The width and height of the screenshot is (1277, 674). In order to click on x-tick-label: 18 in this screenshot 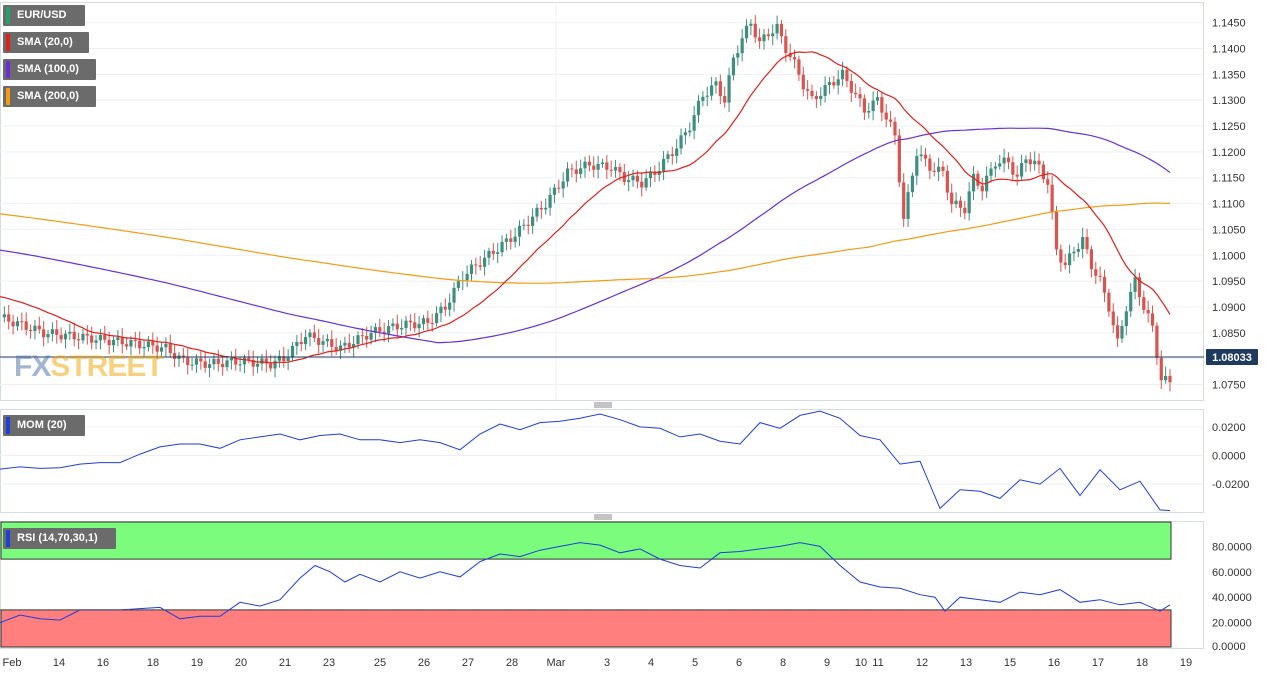, I will do `click(153, 663)`.